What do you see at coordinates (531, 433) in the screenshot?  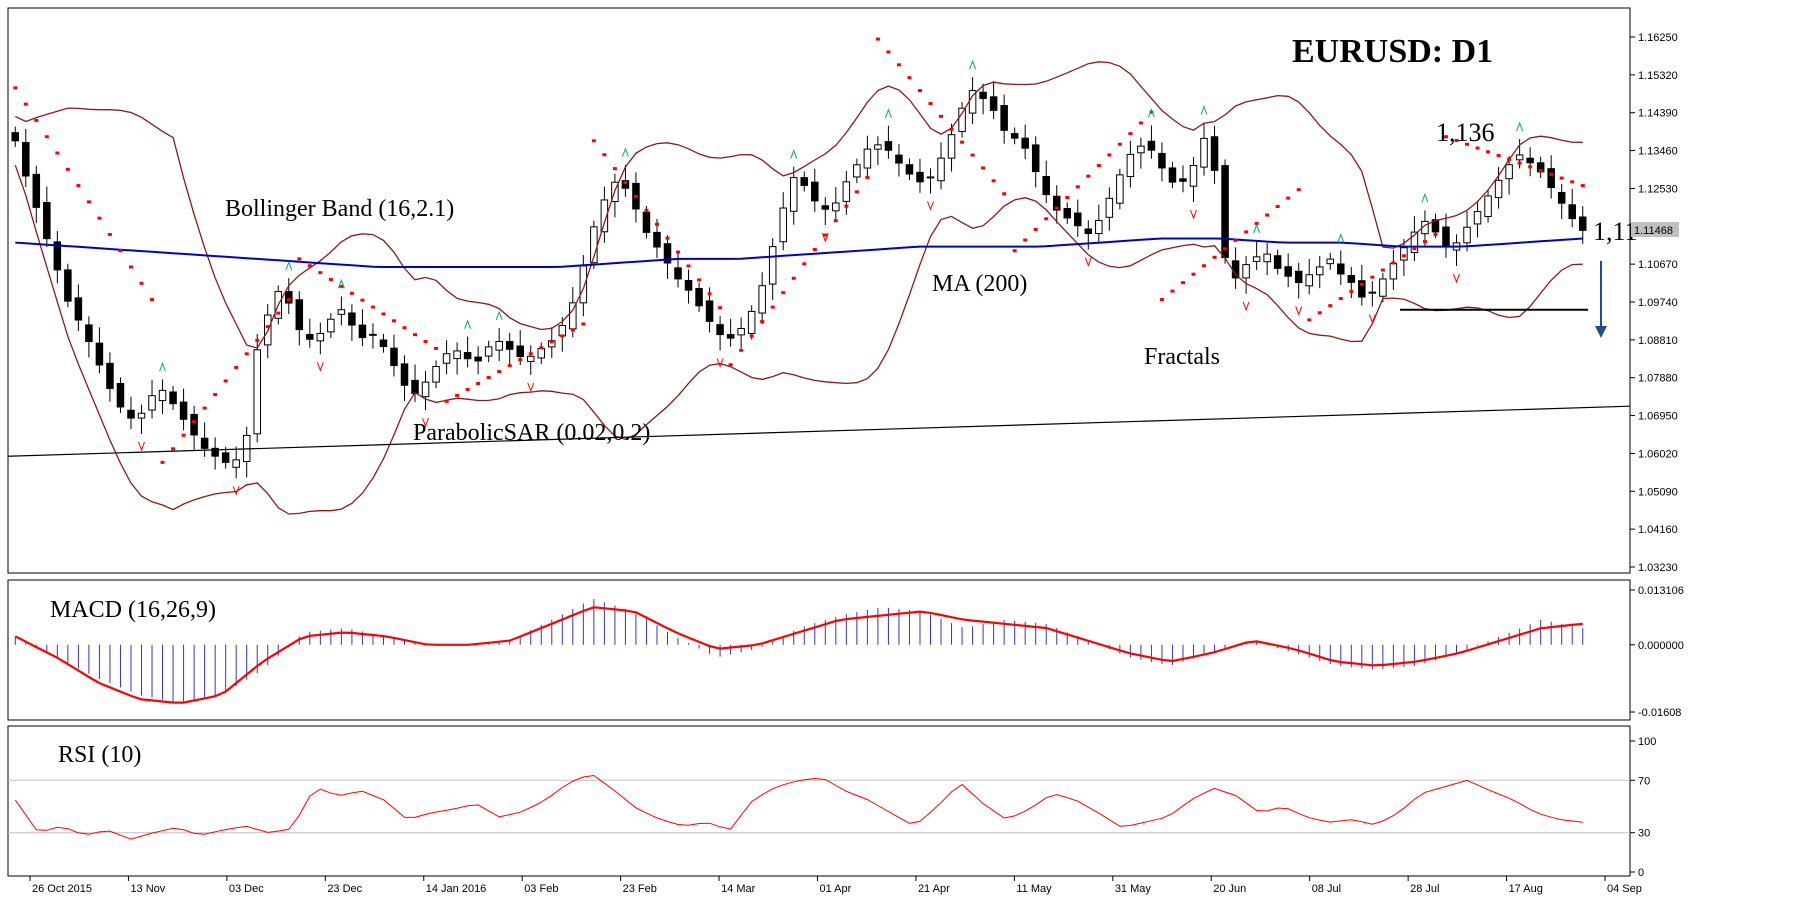 I see `parabolic-label: ParabolicSAR (0.02,0.2)` at bounding box center [531, 433].